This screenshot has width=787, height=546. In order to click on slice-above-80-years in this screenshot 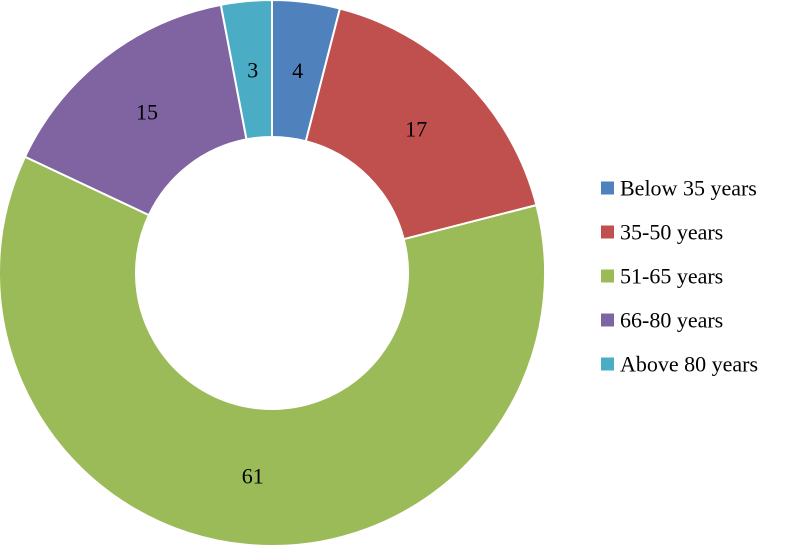, I will do `click(246, 70)`.